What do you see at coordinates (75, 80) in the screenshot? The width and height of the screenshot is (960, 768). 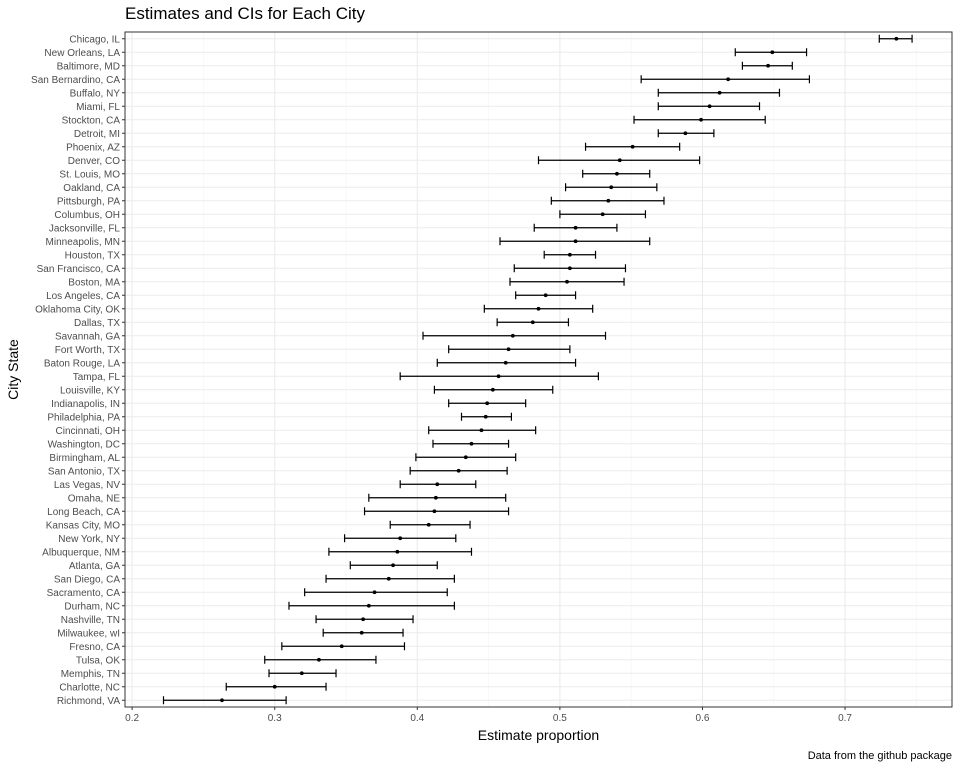 I see `y-tick-label: San Bernardino, CA` at bounding box center [75, 80].